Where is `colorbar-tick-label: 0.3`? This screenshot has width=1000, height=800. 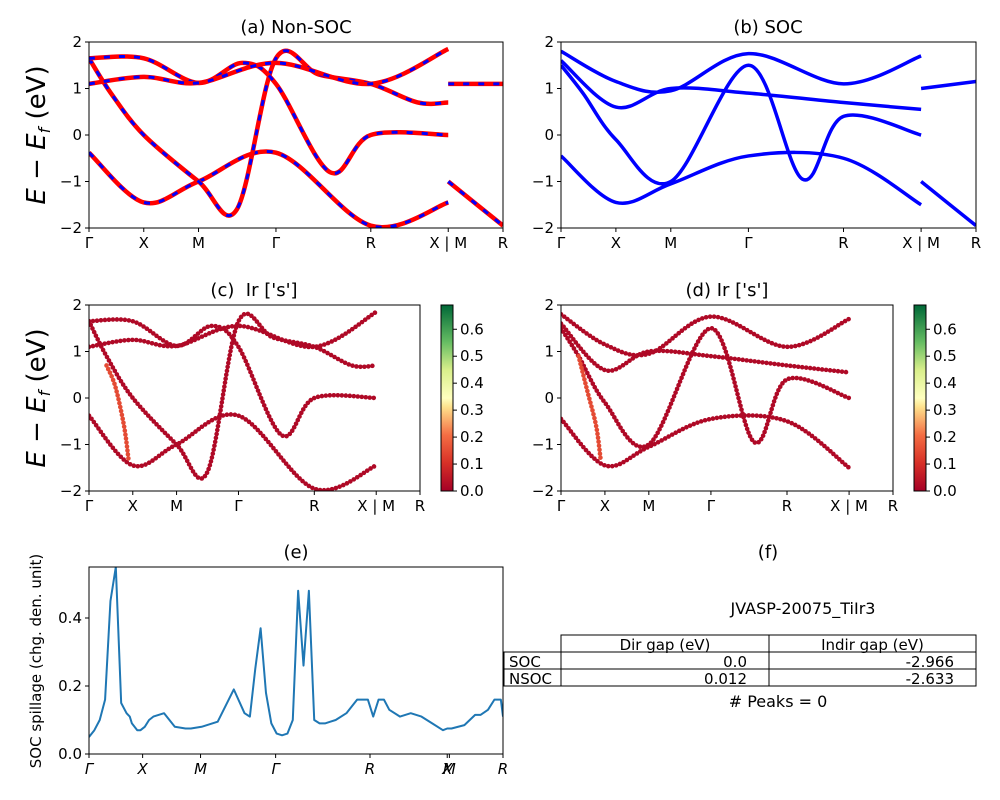
colorbar-tick-label: 0.3 is located at coordinates (472, 410).